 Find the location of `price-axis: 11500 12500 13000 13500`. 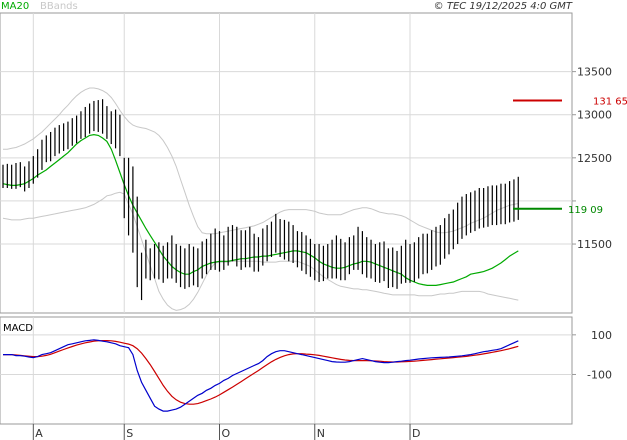

price-axis: 11500 12500 13000 13500 is located at coordinates (592, 158).